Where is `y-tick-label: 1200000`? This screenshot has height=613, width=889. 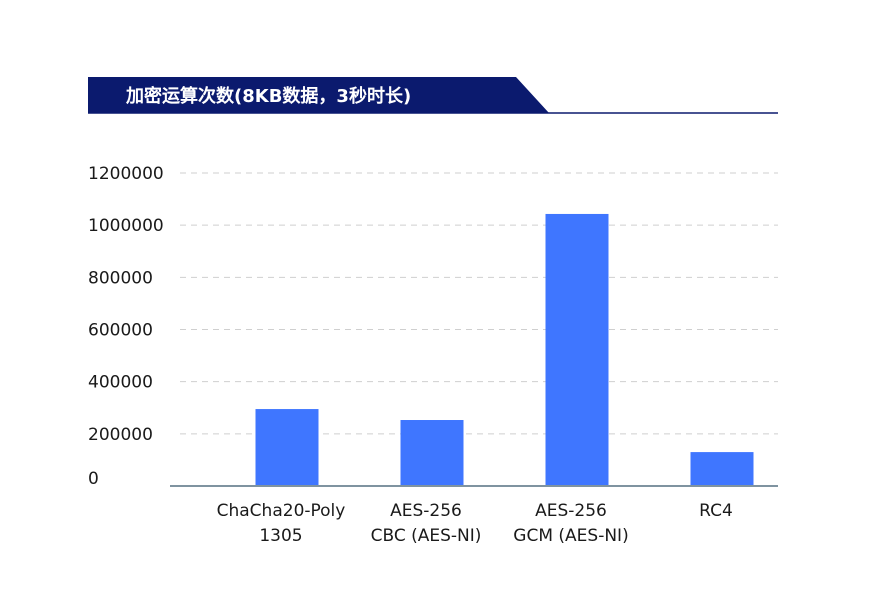 y-tick-label: 1200000 is located at coordinates (126, 174).